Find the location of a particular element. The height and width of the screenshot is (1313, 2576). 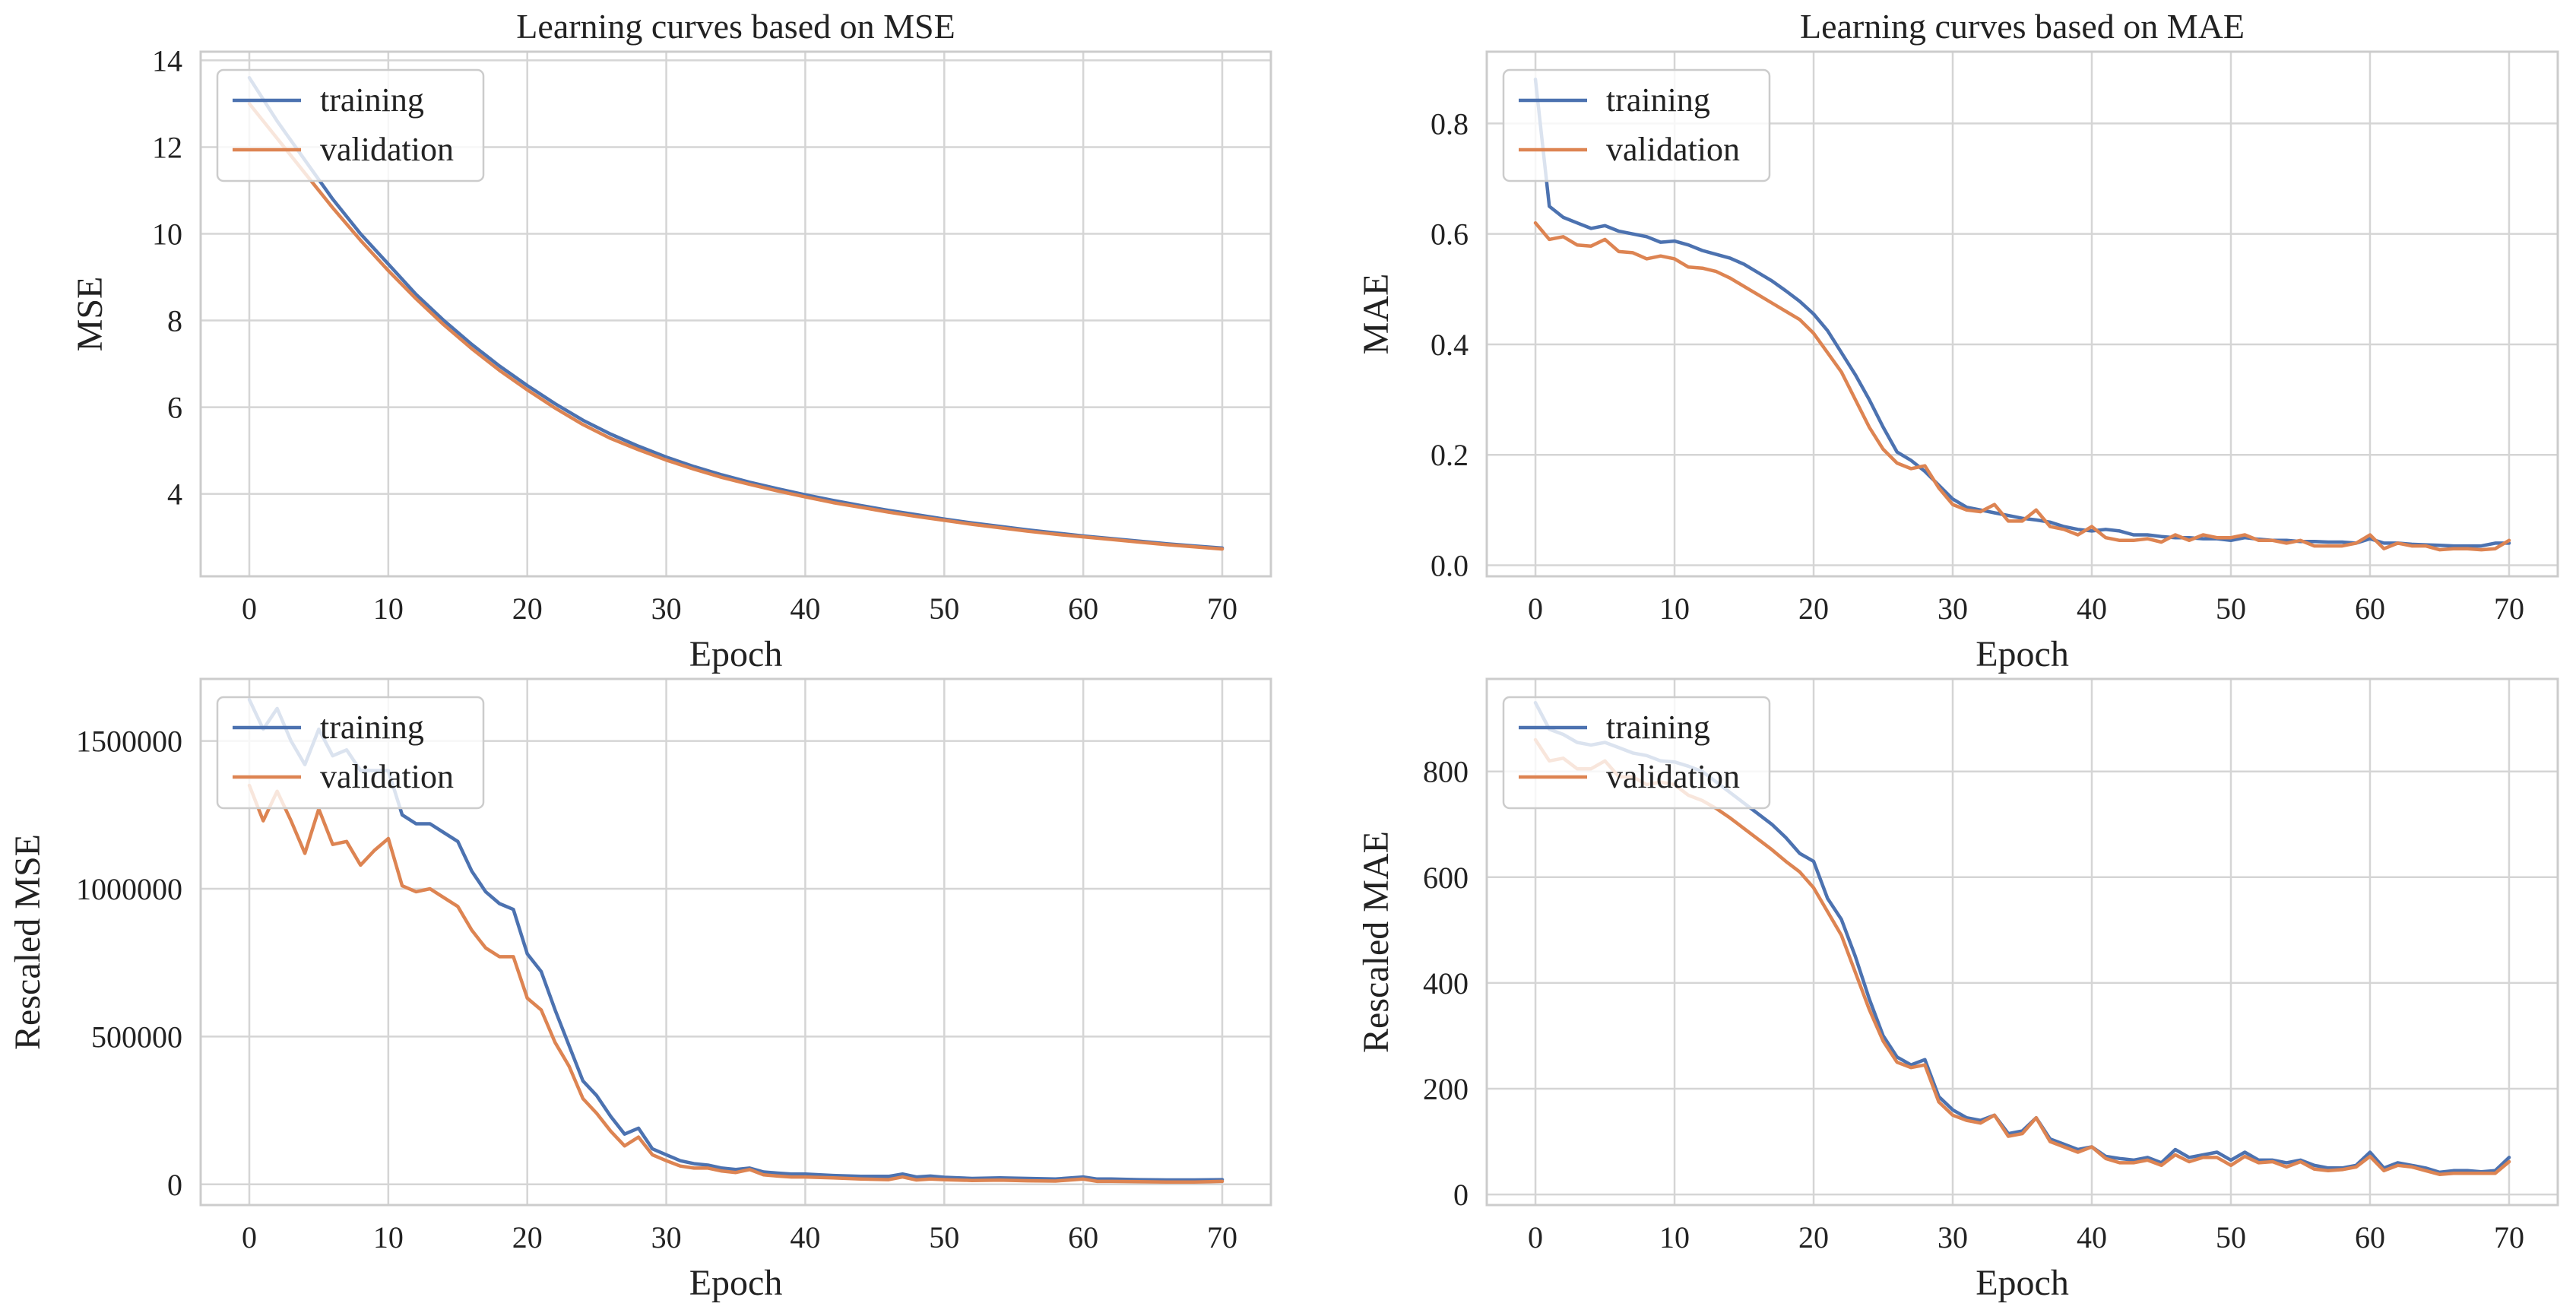

mse-y-axis-label: MSE is located at coordinates (90, 314).